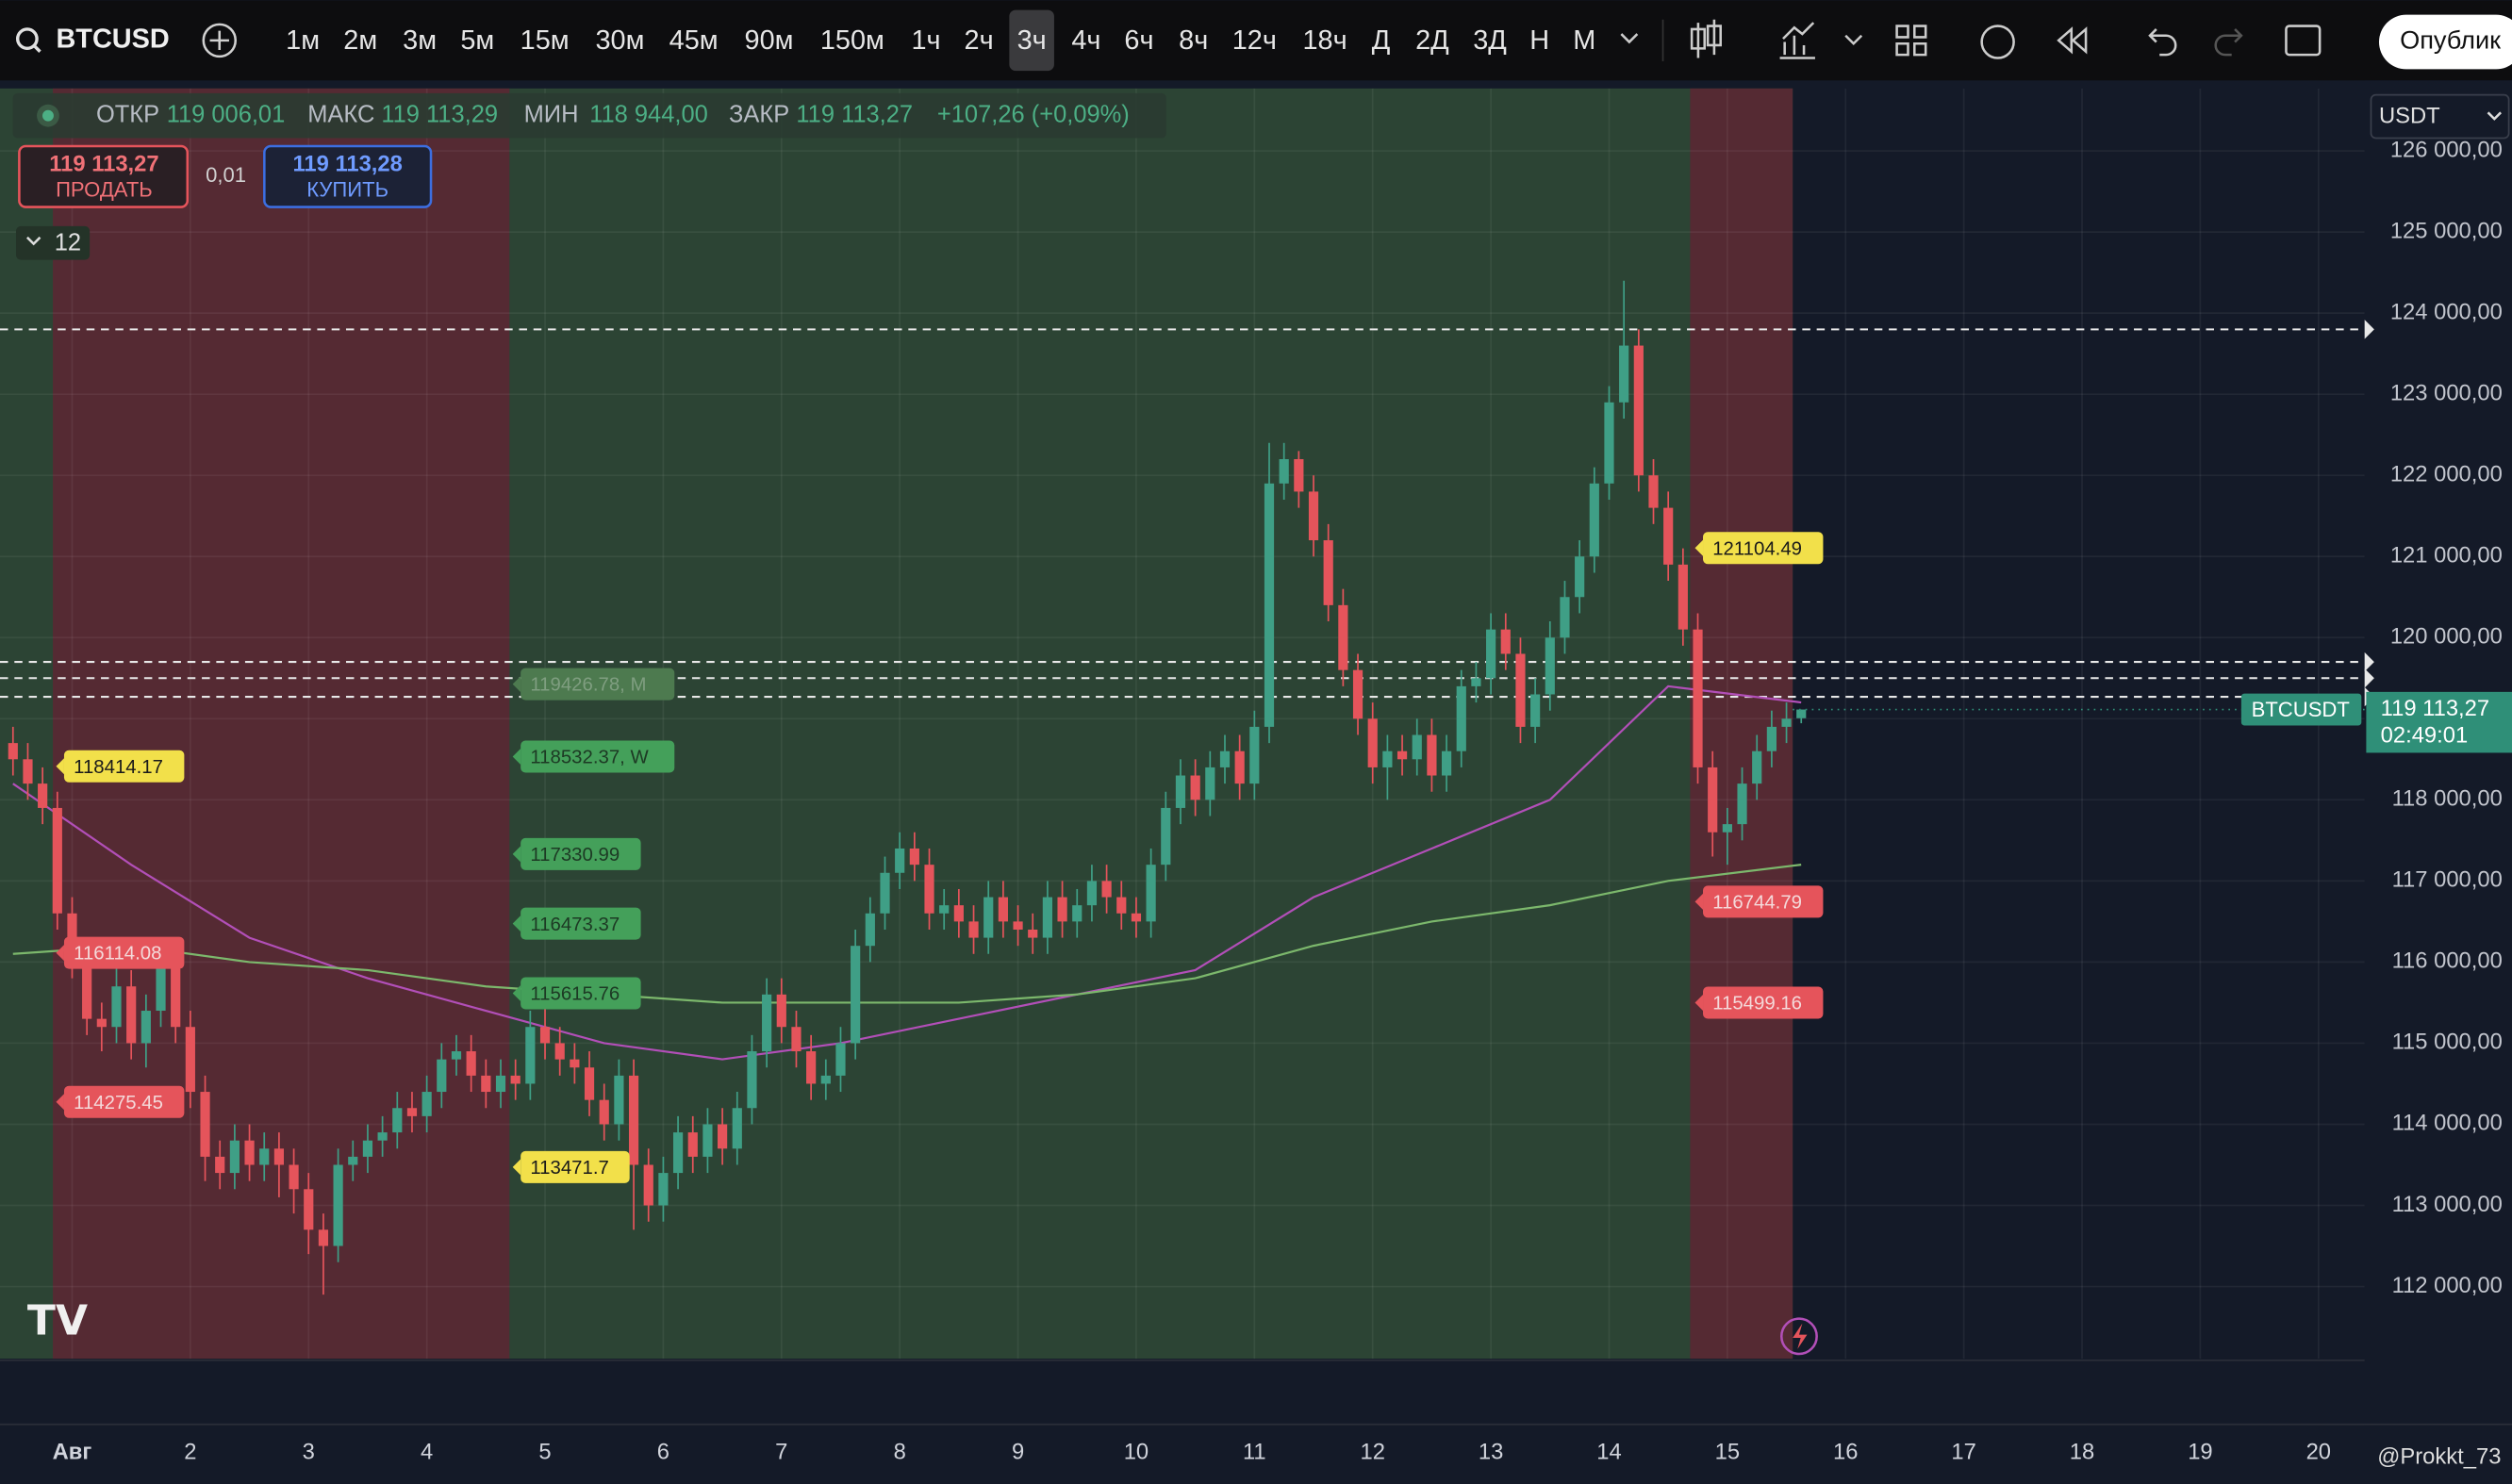 The width and height of the screenshot is (2512, 1484). I want to click on fullscreen-button, so click(2304, 41).